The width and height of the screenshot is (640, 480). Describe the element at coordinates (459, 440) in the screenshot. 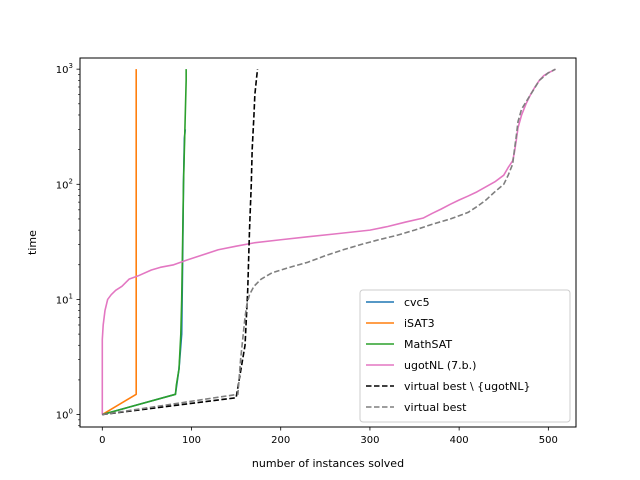

I see `x-tick-label: 400` at that location.